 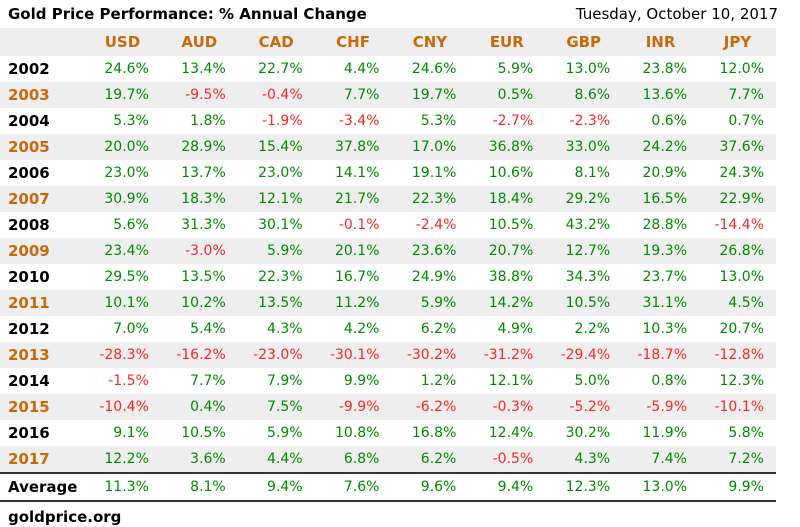 I want to click on value-cell: -0.5%, so click(x=513, y=459).